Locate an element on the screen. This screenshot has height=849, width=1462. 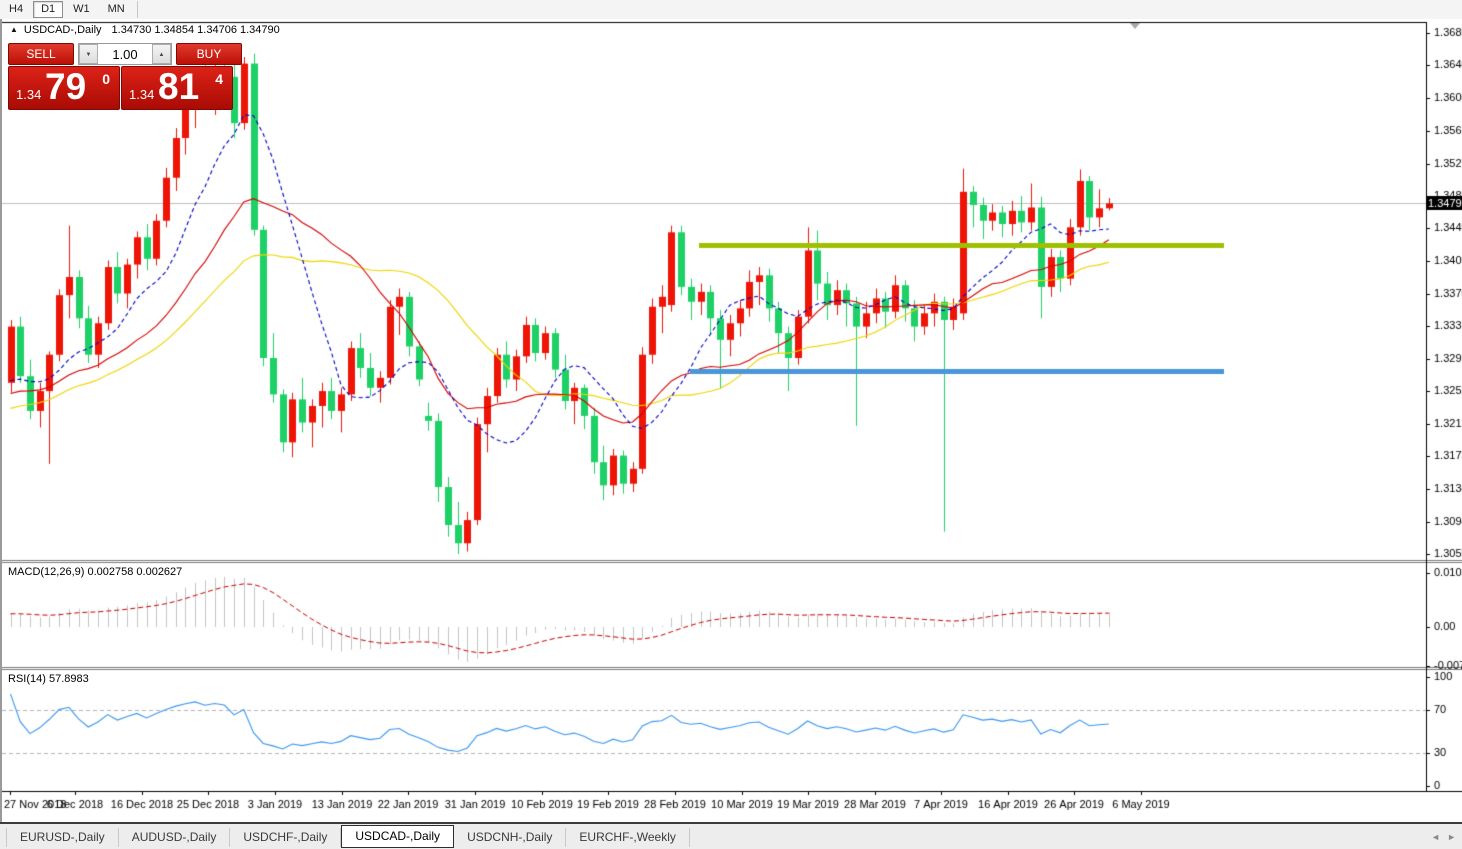
ask-big-figure: 1.34 is located at coordinates (142, 94).